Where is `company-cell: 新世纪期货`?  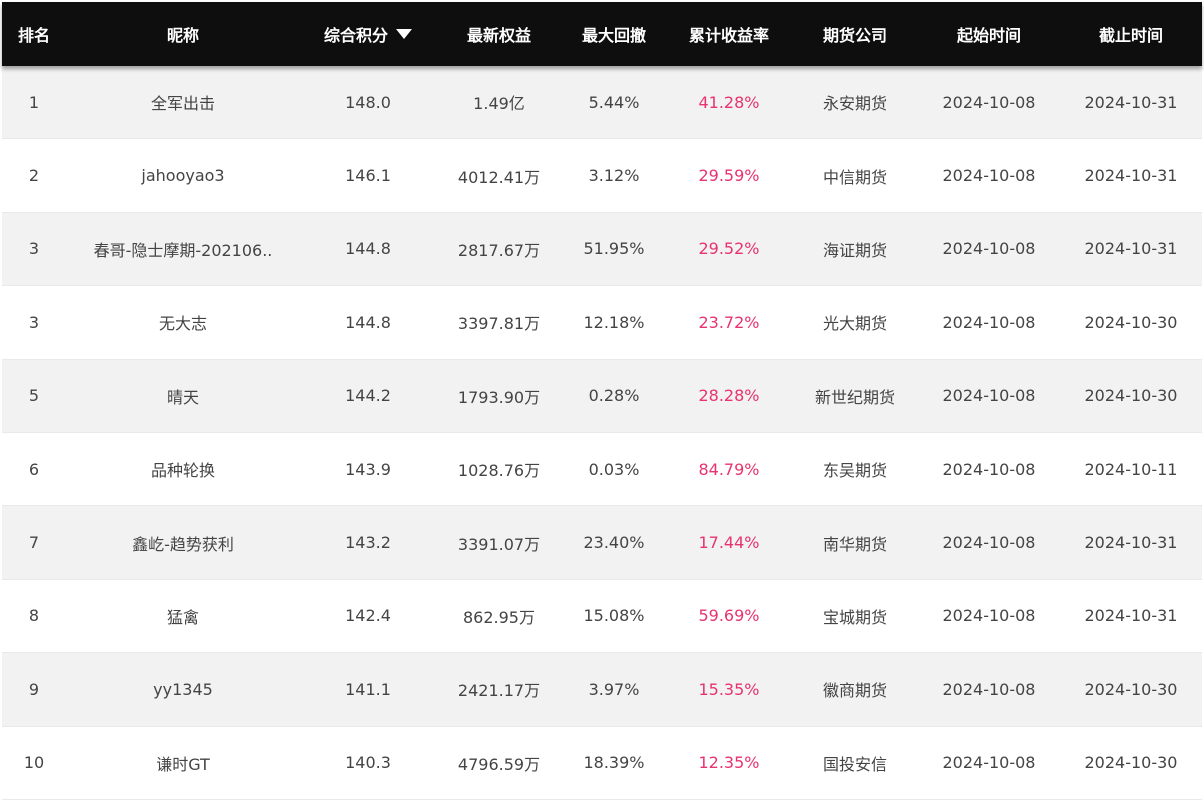
company-cell: 新世纪期货 is located at coordinates (854, 397).